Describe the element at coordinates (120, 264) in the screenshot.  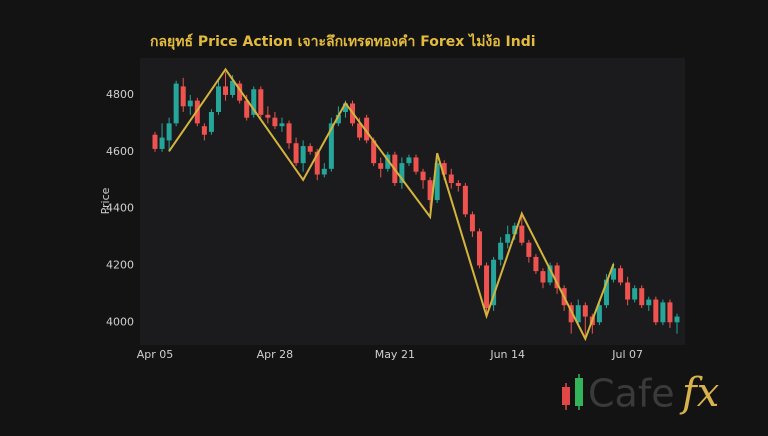
I see `y-tick-label: 4200` at that location.